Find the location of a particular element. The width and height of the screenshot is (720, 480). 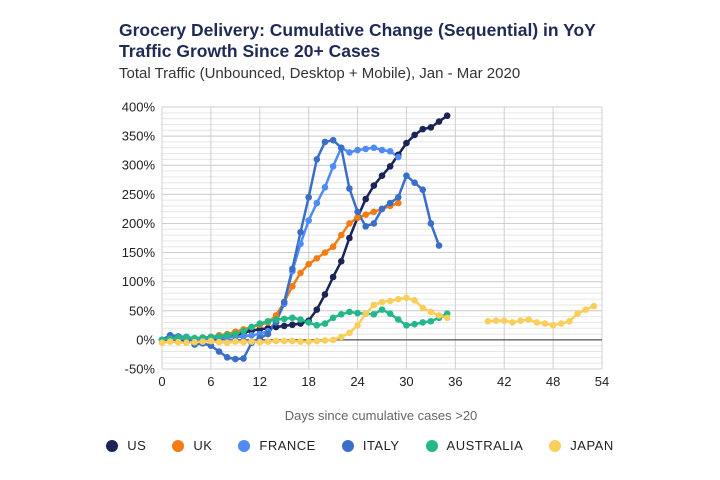

y-tick-label: 50% is located at coordinates (142, 310).